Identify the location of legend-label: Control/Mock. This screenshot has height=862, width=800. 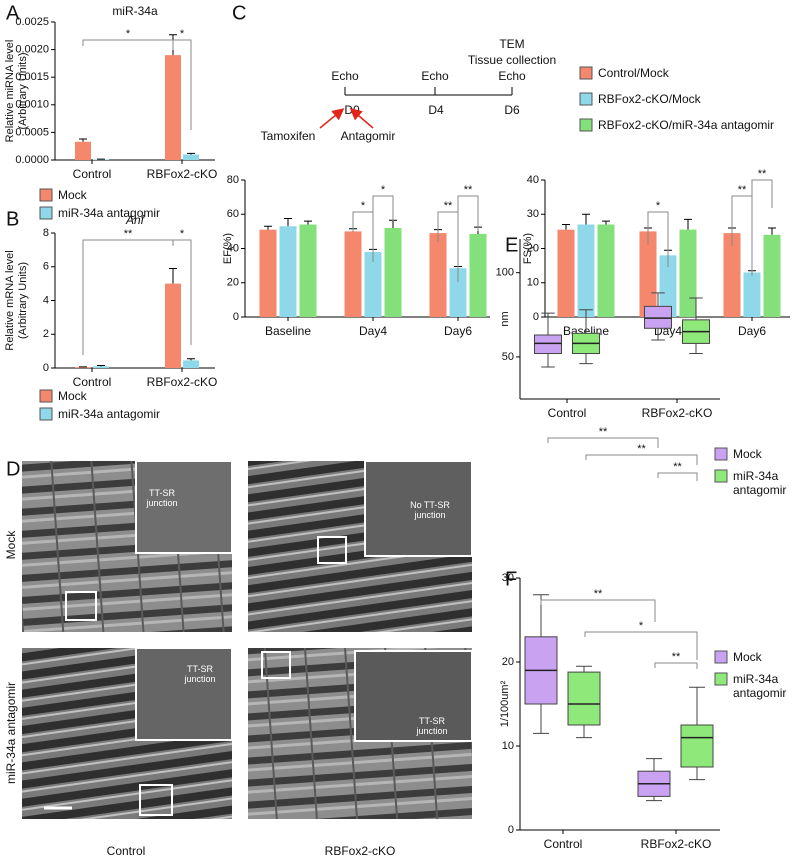
(633, 73).